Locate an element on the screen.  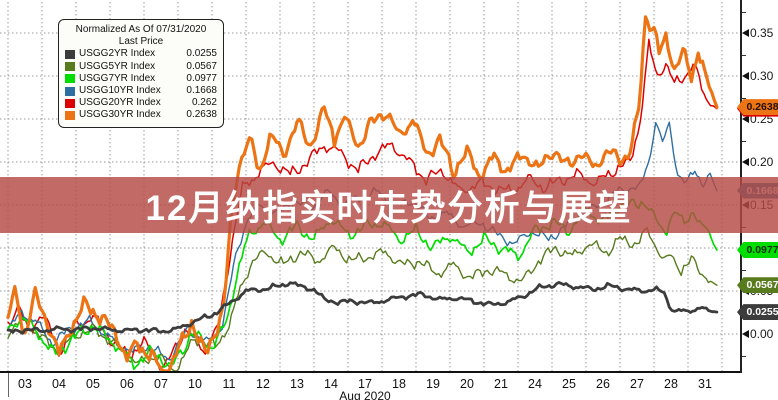
legend-item: USGG30YR Index 0.2638 is located at coordinates (141, 115).